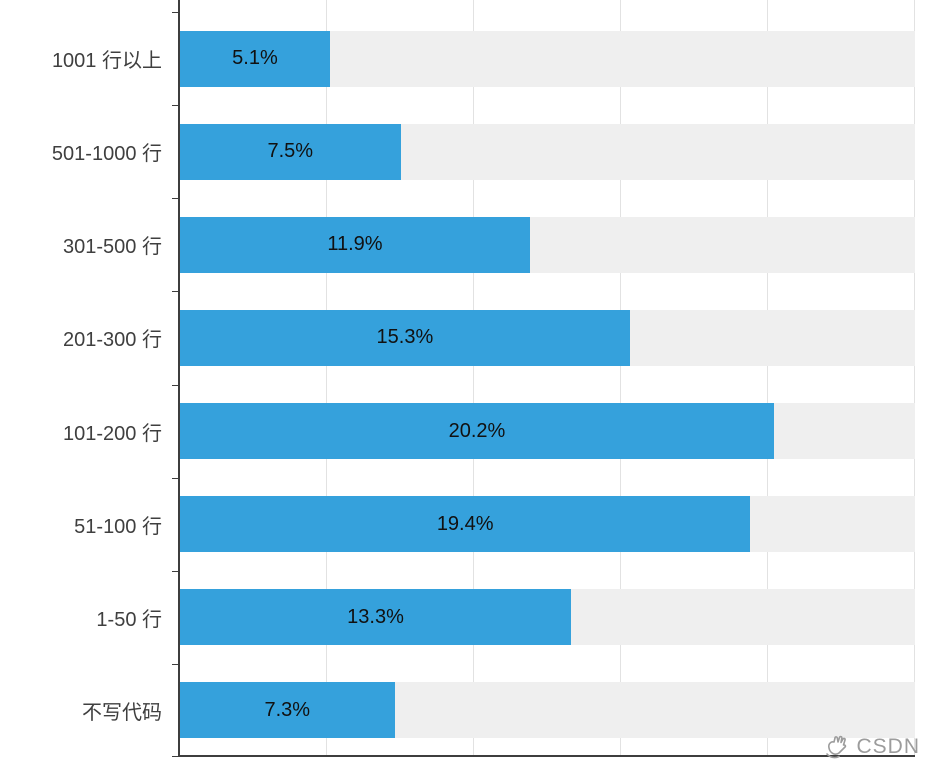 This screenshot has width=950, height=776. I want to click on csdn-hand-logo-icon, so click(837, 747).